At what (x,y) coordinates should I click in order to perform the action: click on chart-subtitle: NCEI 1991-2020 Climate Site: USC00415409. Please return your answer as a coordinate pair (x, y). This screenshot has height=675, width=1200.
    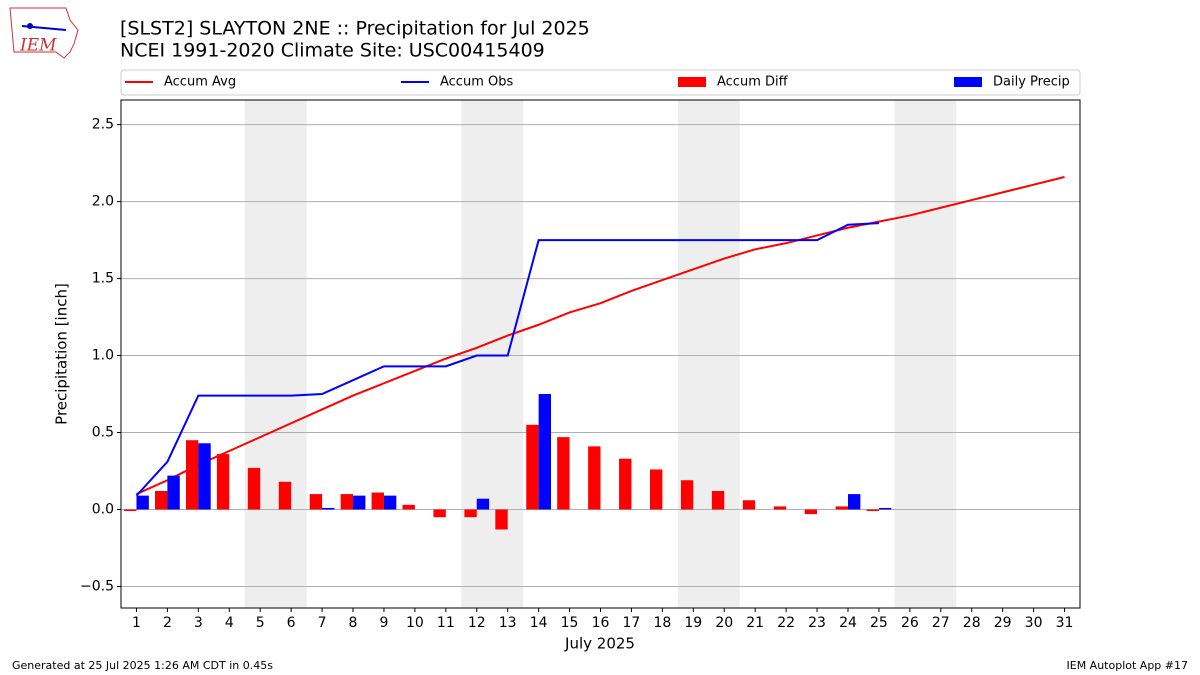
    Looking at the image, I should click on (332, 51).